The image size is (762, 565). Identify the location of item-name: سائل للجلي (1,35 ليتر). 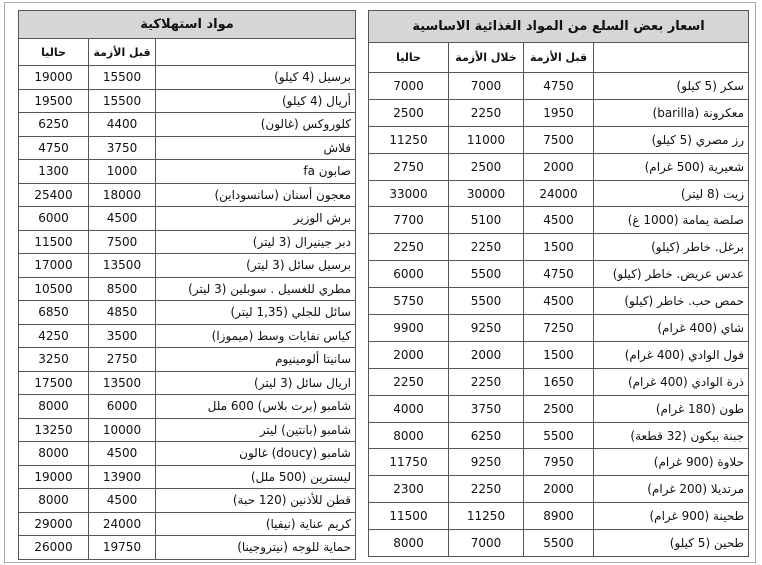
(255, 312).